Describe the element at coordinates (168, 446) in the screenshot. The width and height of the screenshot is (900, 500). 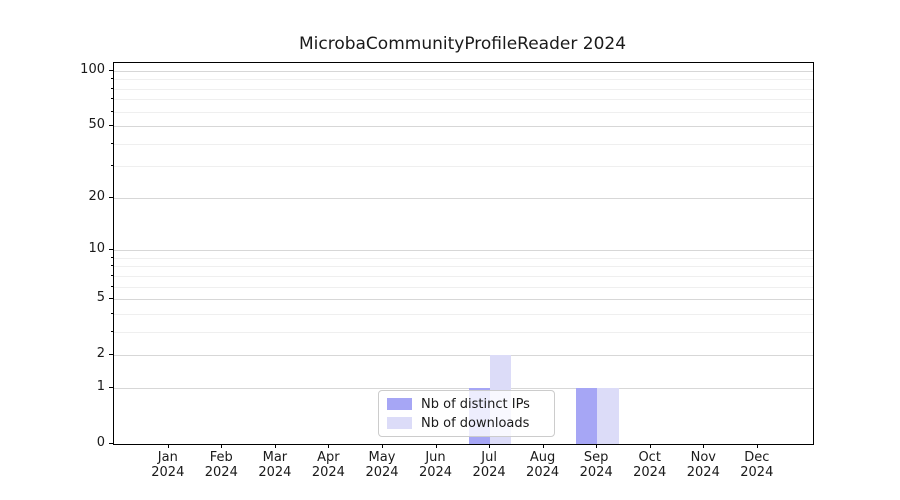
I see `x-tick-mark-jan-2024` at that location.